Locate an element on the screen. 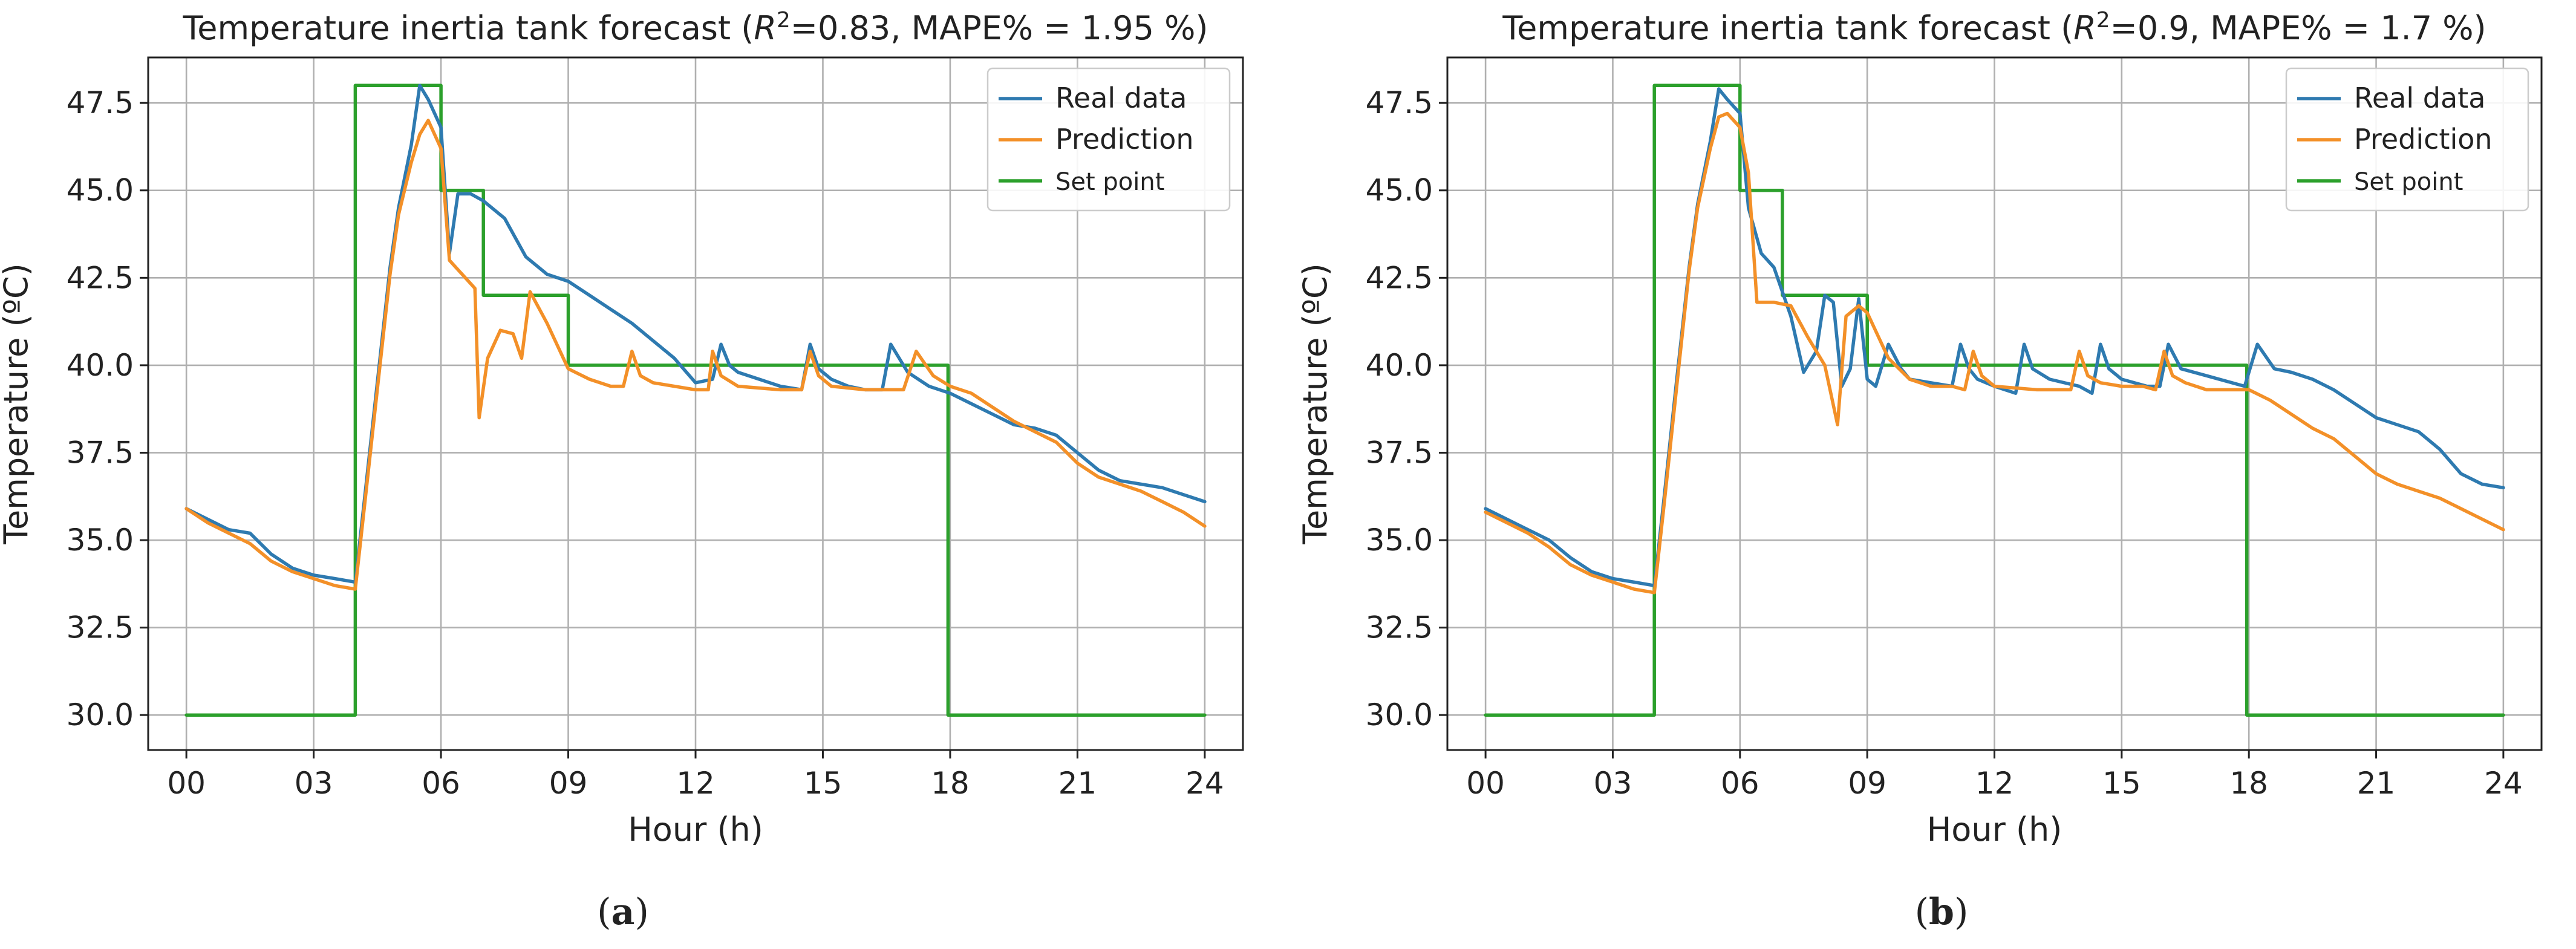 The image size is (2576, 949). panel-caption: (b) is located at coordinates (1942, 912).